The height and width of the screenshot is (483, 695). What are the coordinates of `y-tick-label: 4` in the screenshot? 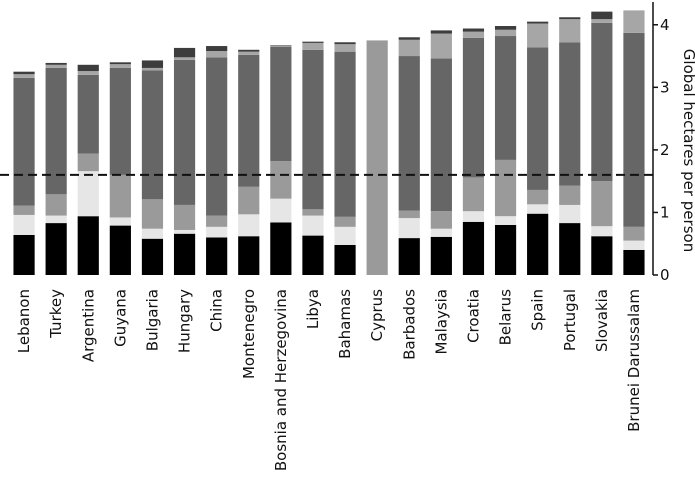 It's located at (665, 25).